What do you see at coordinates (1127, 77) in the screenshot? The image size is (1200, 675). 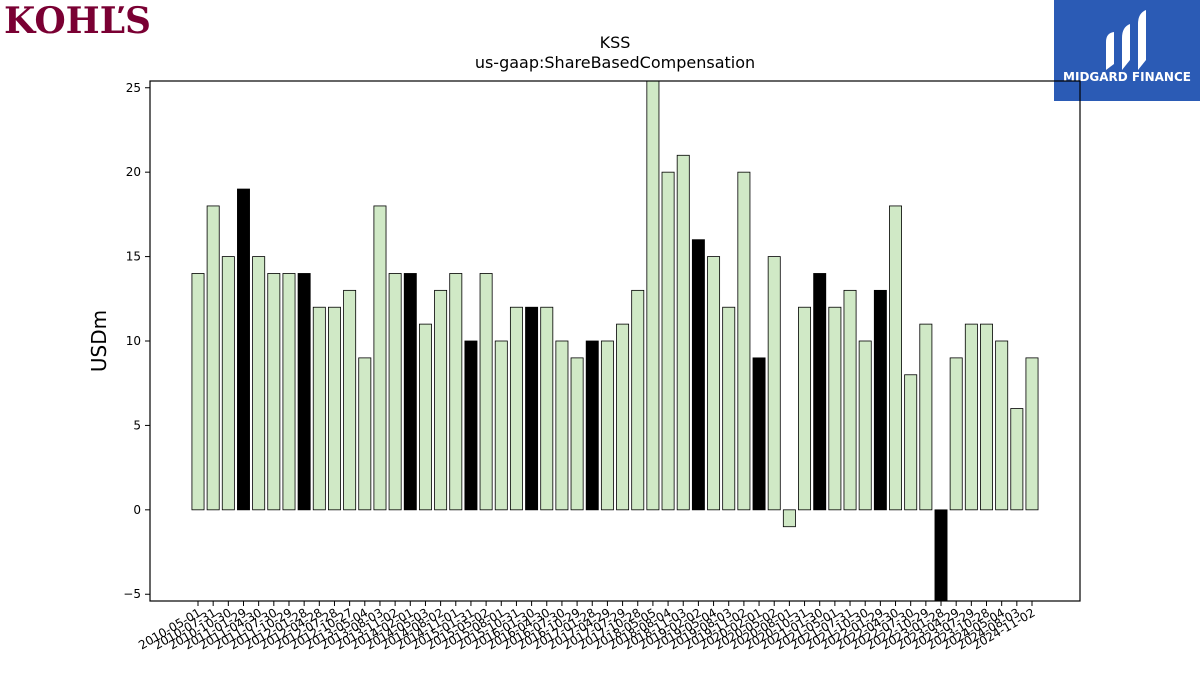 I see `midgard-logo-text: MIDGARD FINANCE` at bounding box center [1127, 77].